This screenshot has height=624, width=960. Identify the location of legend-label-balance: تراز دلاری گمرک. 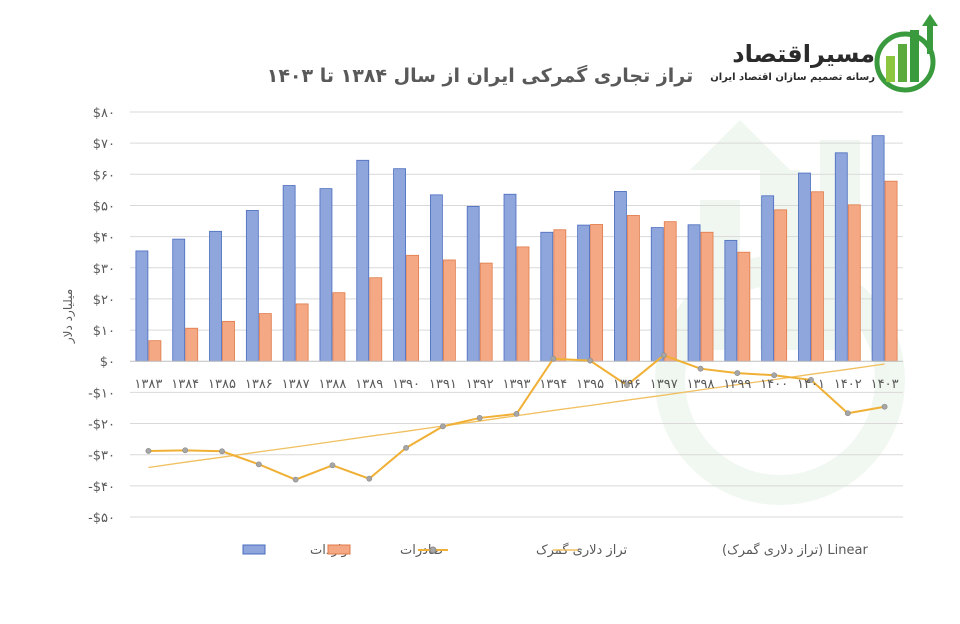
(581, 550).